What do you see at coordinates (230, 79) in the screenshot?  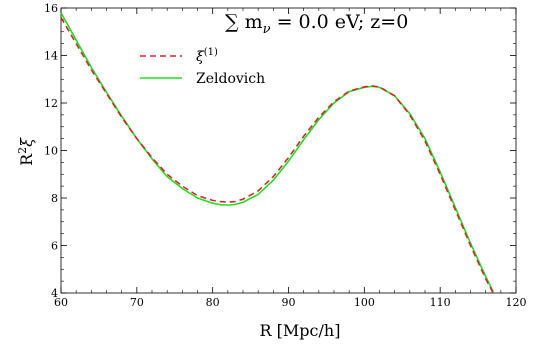 I see `legend-label-zeldovich: Zeldovich` at bounding box center [230, 79].